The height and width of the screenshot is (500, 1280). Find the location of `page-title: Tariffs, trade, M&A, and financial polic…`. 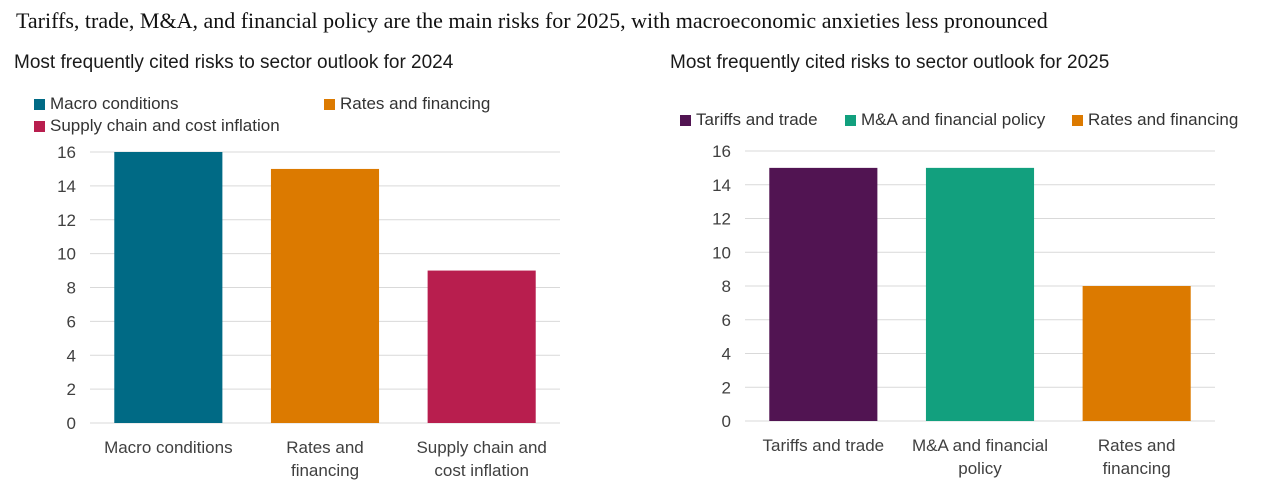

page-title: Tariffs, trade, M&A, and financial polic… is located at coordinates (532, 20).